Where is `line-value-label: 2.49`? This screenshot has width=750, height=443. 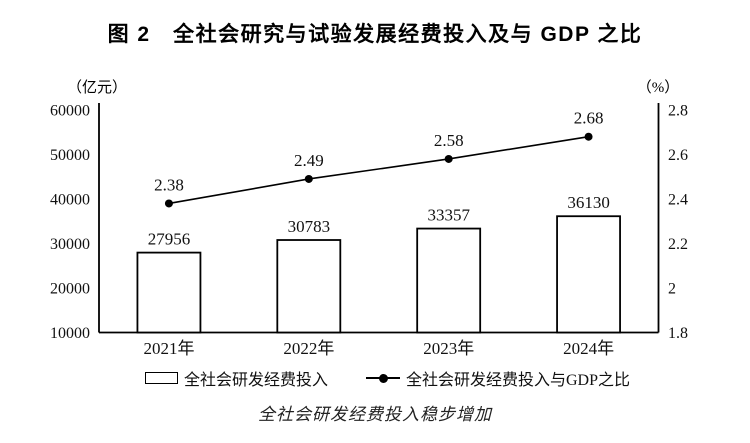
line-value-label: 2.49 is located at coordinates (309, 160).